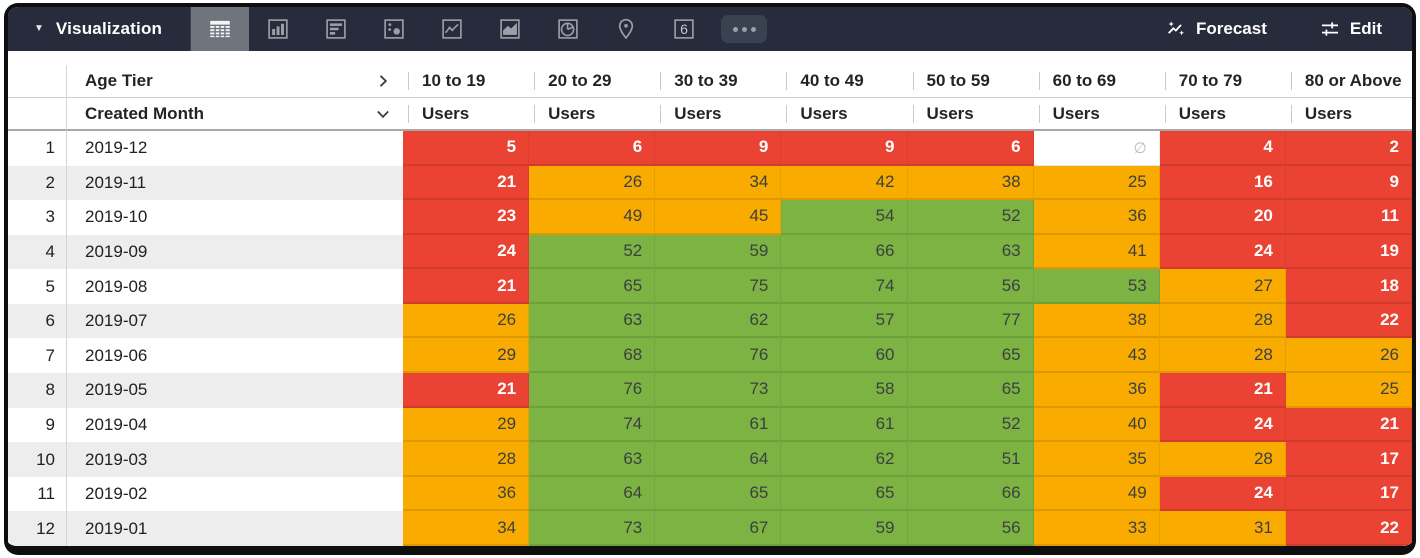  Describe the element at coordinates (510, 29) in the screenshot. I see `chart-type-area` at that location.